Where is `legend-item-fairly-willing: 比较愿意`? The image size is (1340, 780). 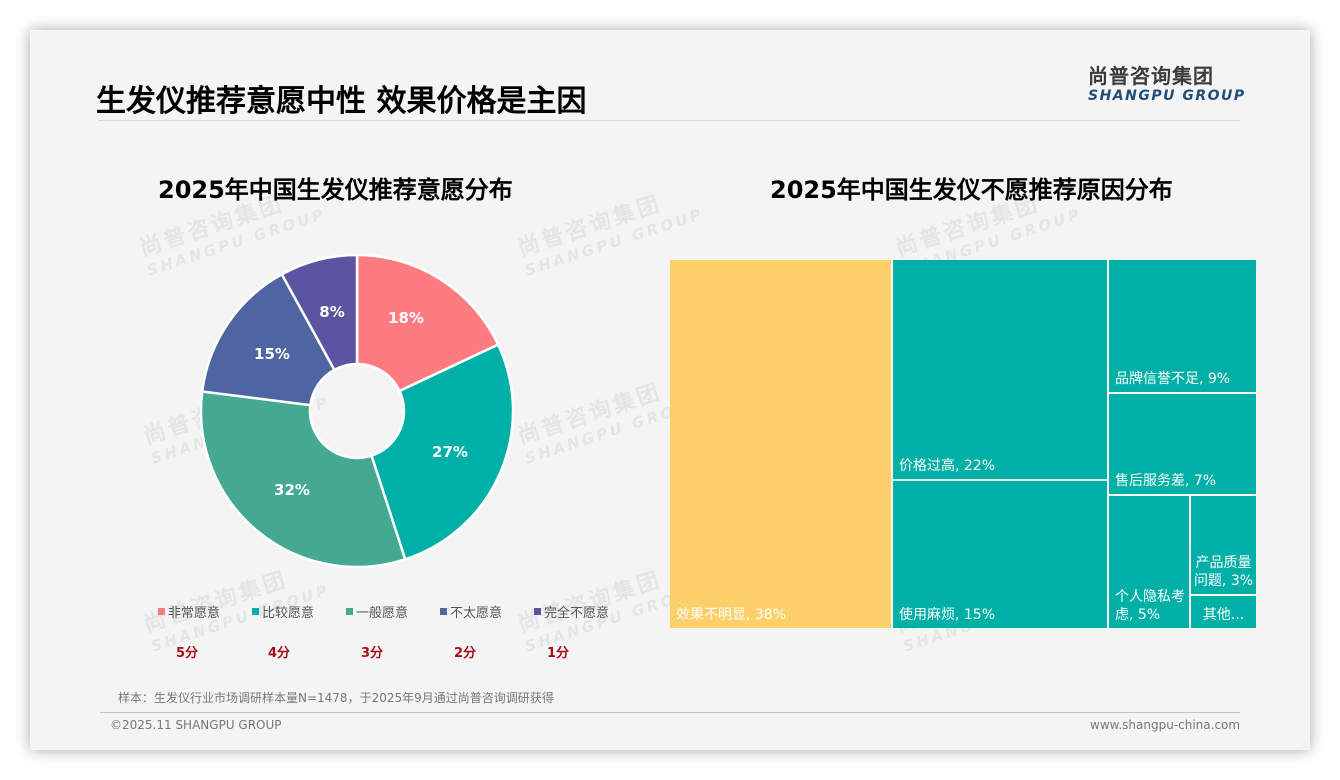
legend-item-fairly-willing: 比较愿意 is located at coordinates (283, 611).